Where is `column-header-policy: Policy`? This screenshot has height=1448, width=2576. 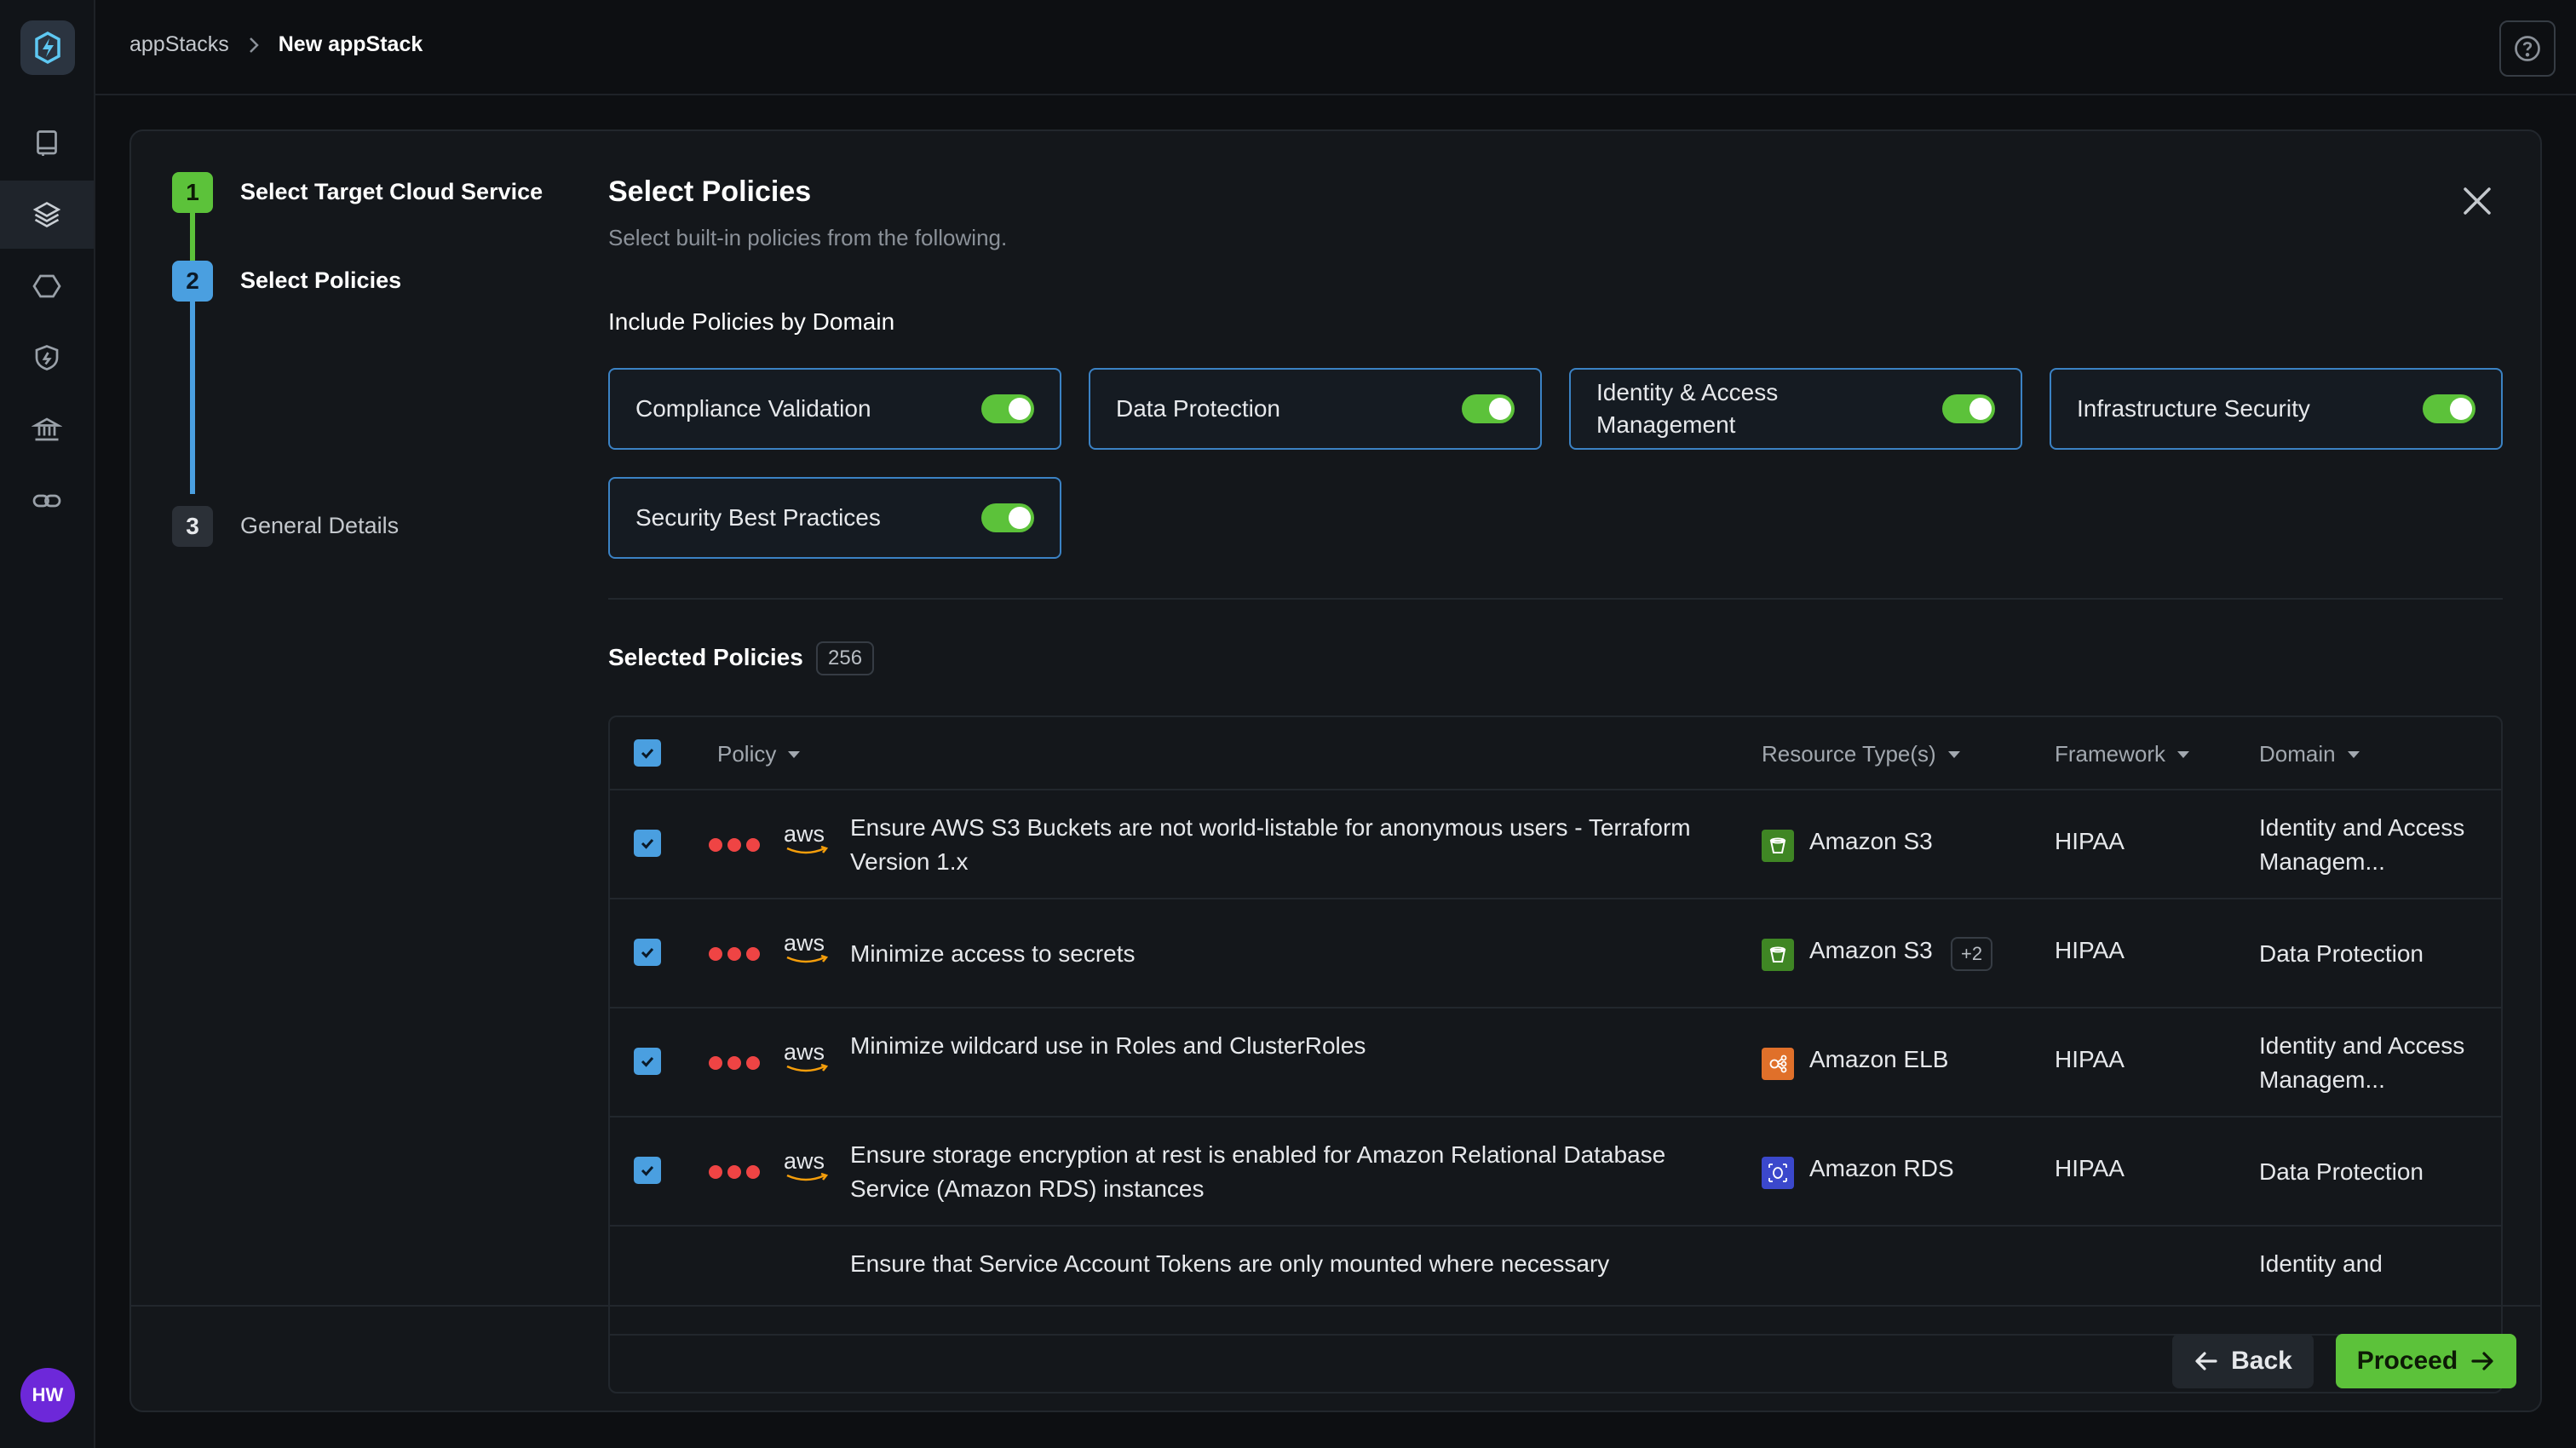 column-header-policy: Policy is located at coordinates (759, 754).